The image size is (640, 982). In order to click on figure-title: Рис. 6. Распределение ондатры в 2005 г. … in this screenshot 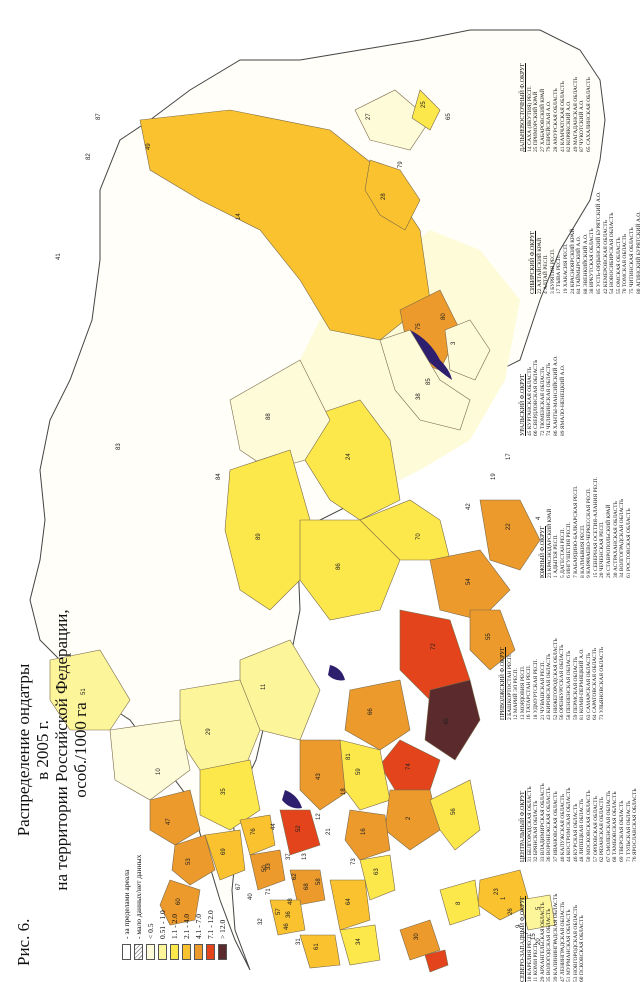, I will do `click(52, 753)`.